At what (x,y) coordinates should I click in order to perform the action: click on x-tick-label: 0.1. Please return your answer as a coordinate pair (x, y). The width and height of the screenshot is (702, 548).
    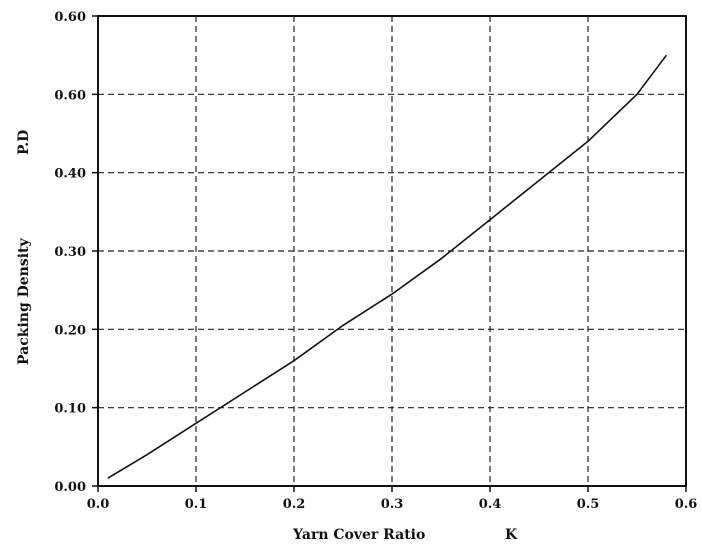
    Looking at the image, I should click on (196, 504).